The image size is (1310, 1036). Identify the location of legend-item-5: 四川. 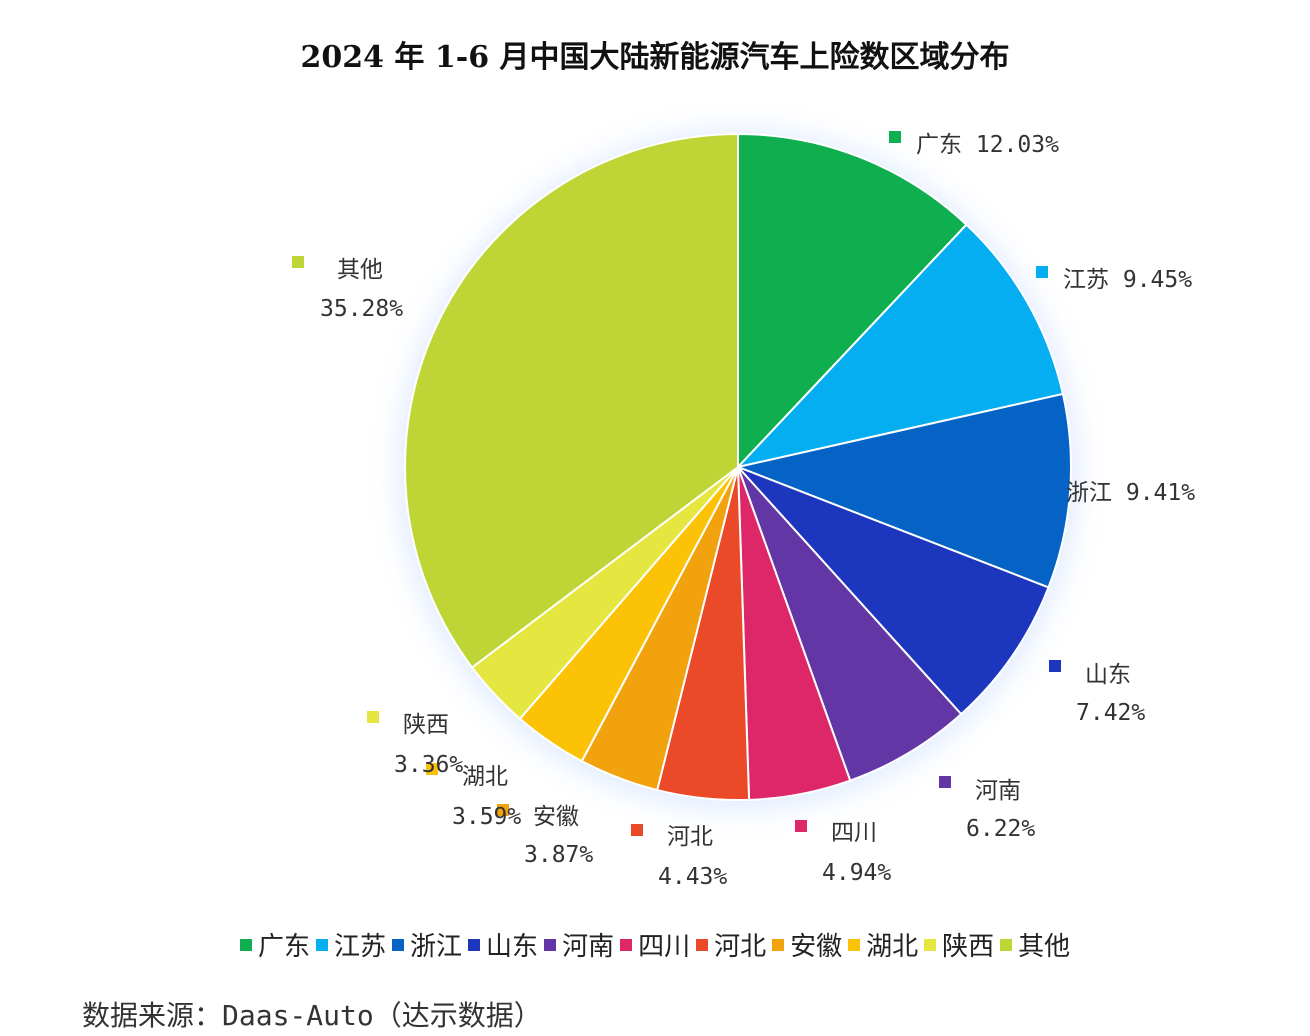
(655, 944).